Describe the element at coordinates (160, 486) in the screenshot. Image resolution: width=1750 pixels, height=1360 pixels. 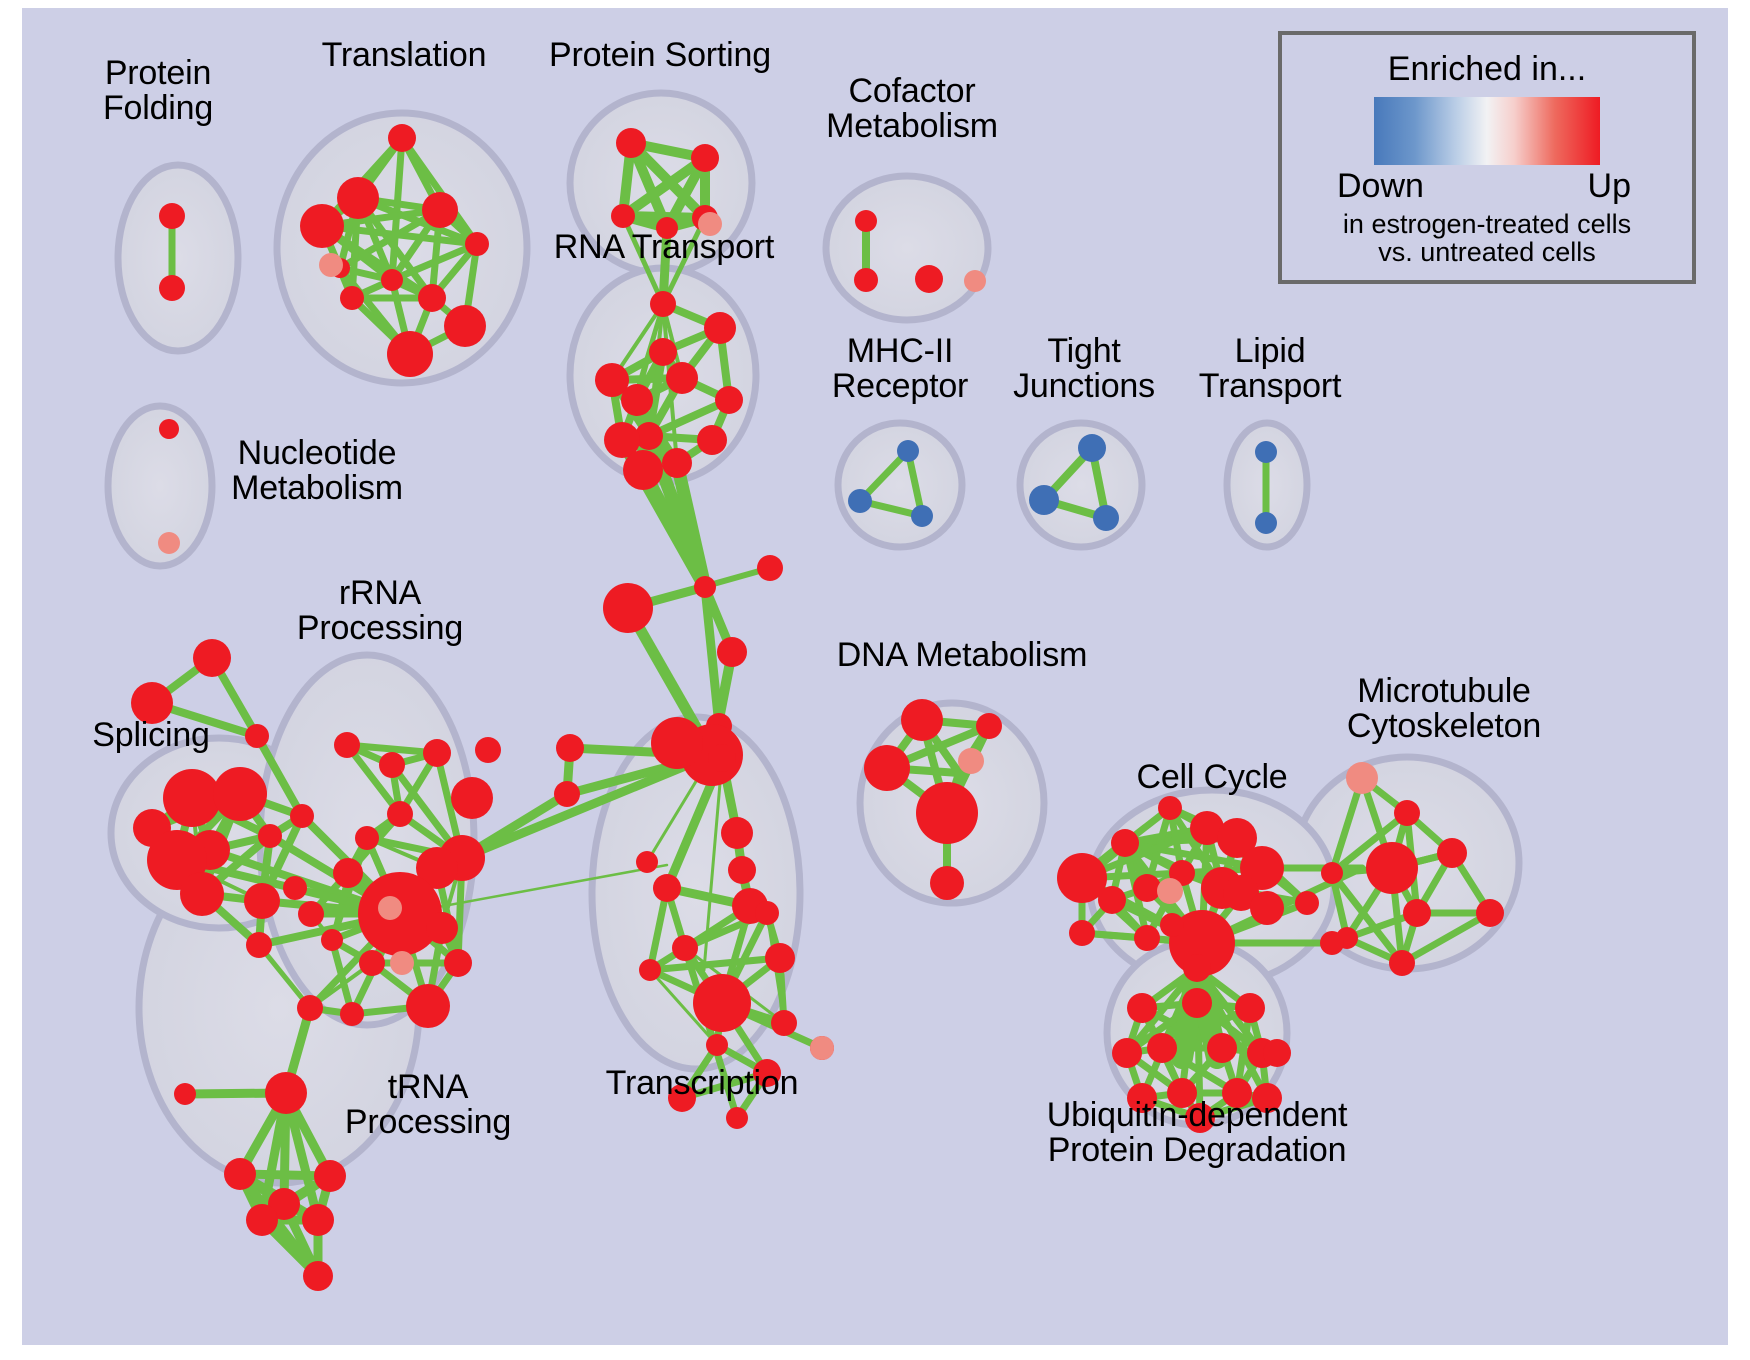
I see `hull-nucleotide-metabolism` at that location.